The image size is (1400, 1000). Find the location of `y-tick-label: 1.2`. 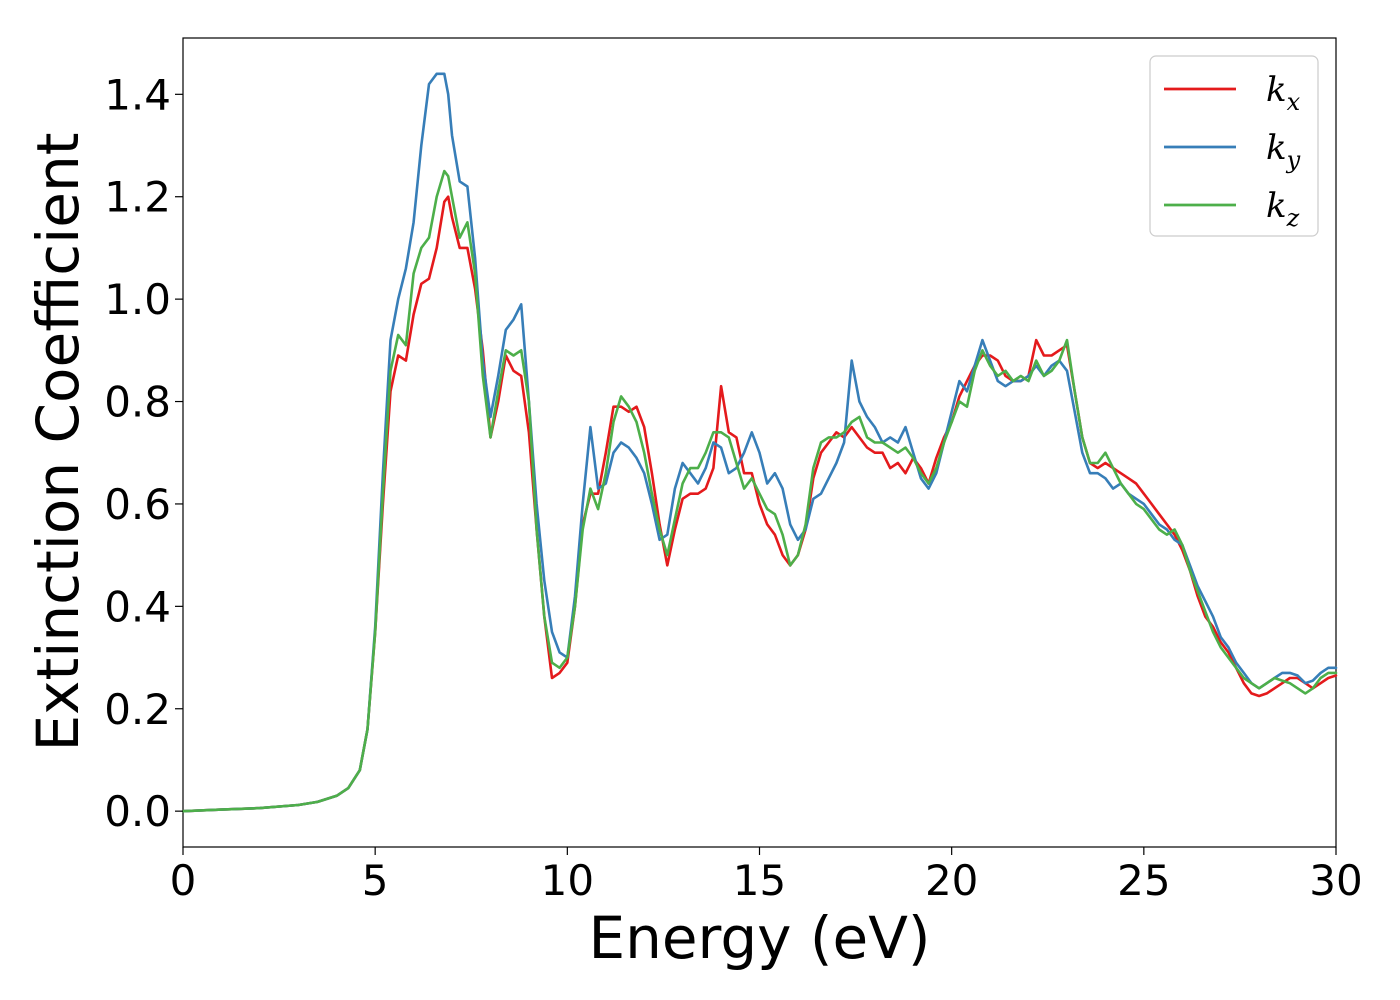

y-tick-label: 1.2 is located at coordinates (137, 197).